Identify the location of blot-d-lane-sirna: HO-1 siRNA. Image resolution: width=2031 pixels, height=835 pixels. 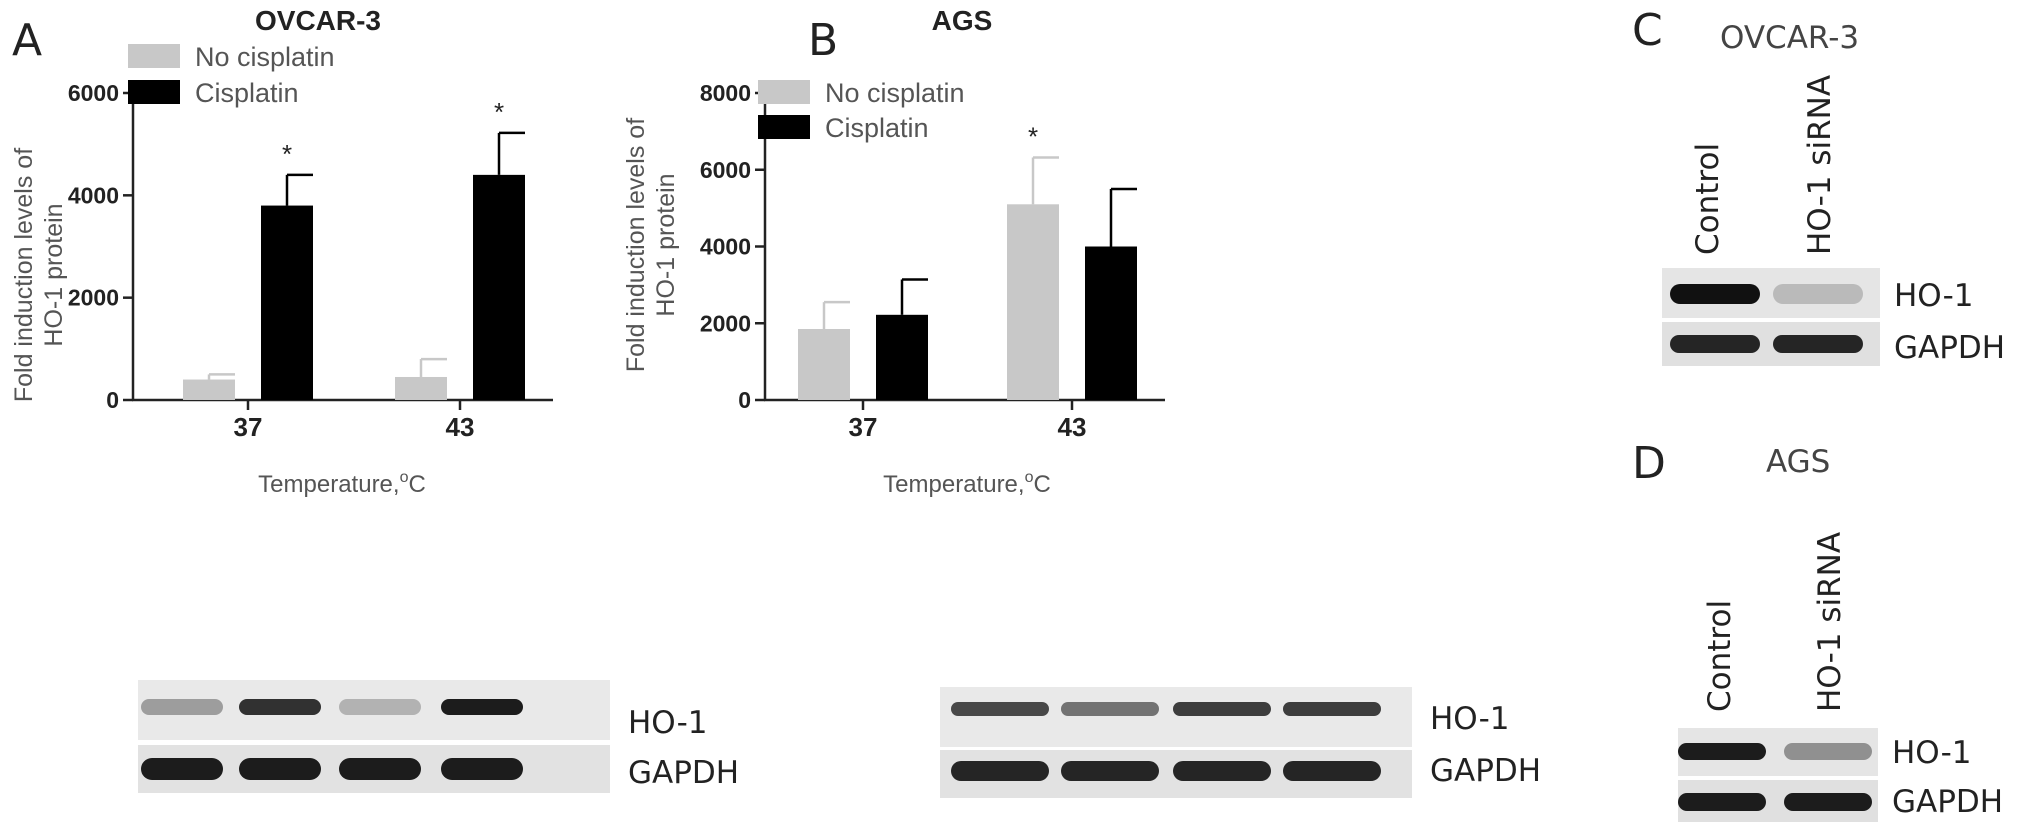
(1830, 622).